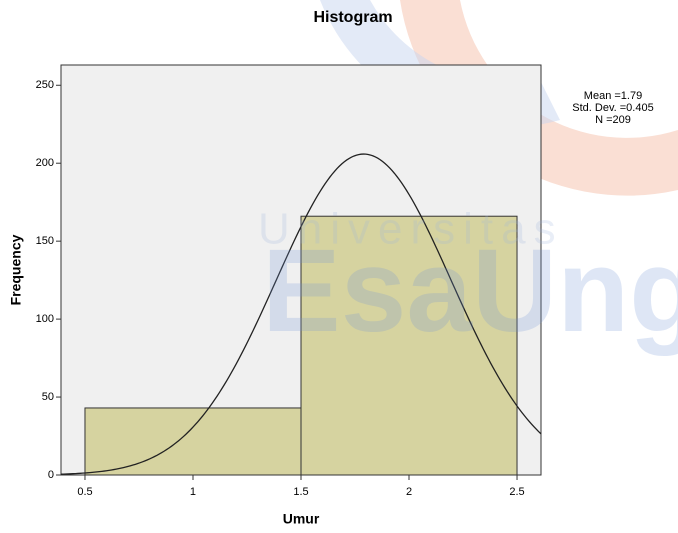 This screenshot has width=678, height=533. Describe the element at coordinates (48, 397) in the screenshot. I see `y-tick-label: 50` at that location.